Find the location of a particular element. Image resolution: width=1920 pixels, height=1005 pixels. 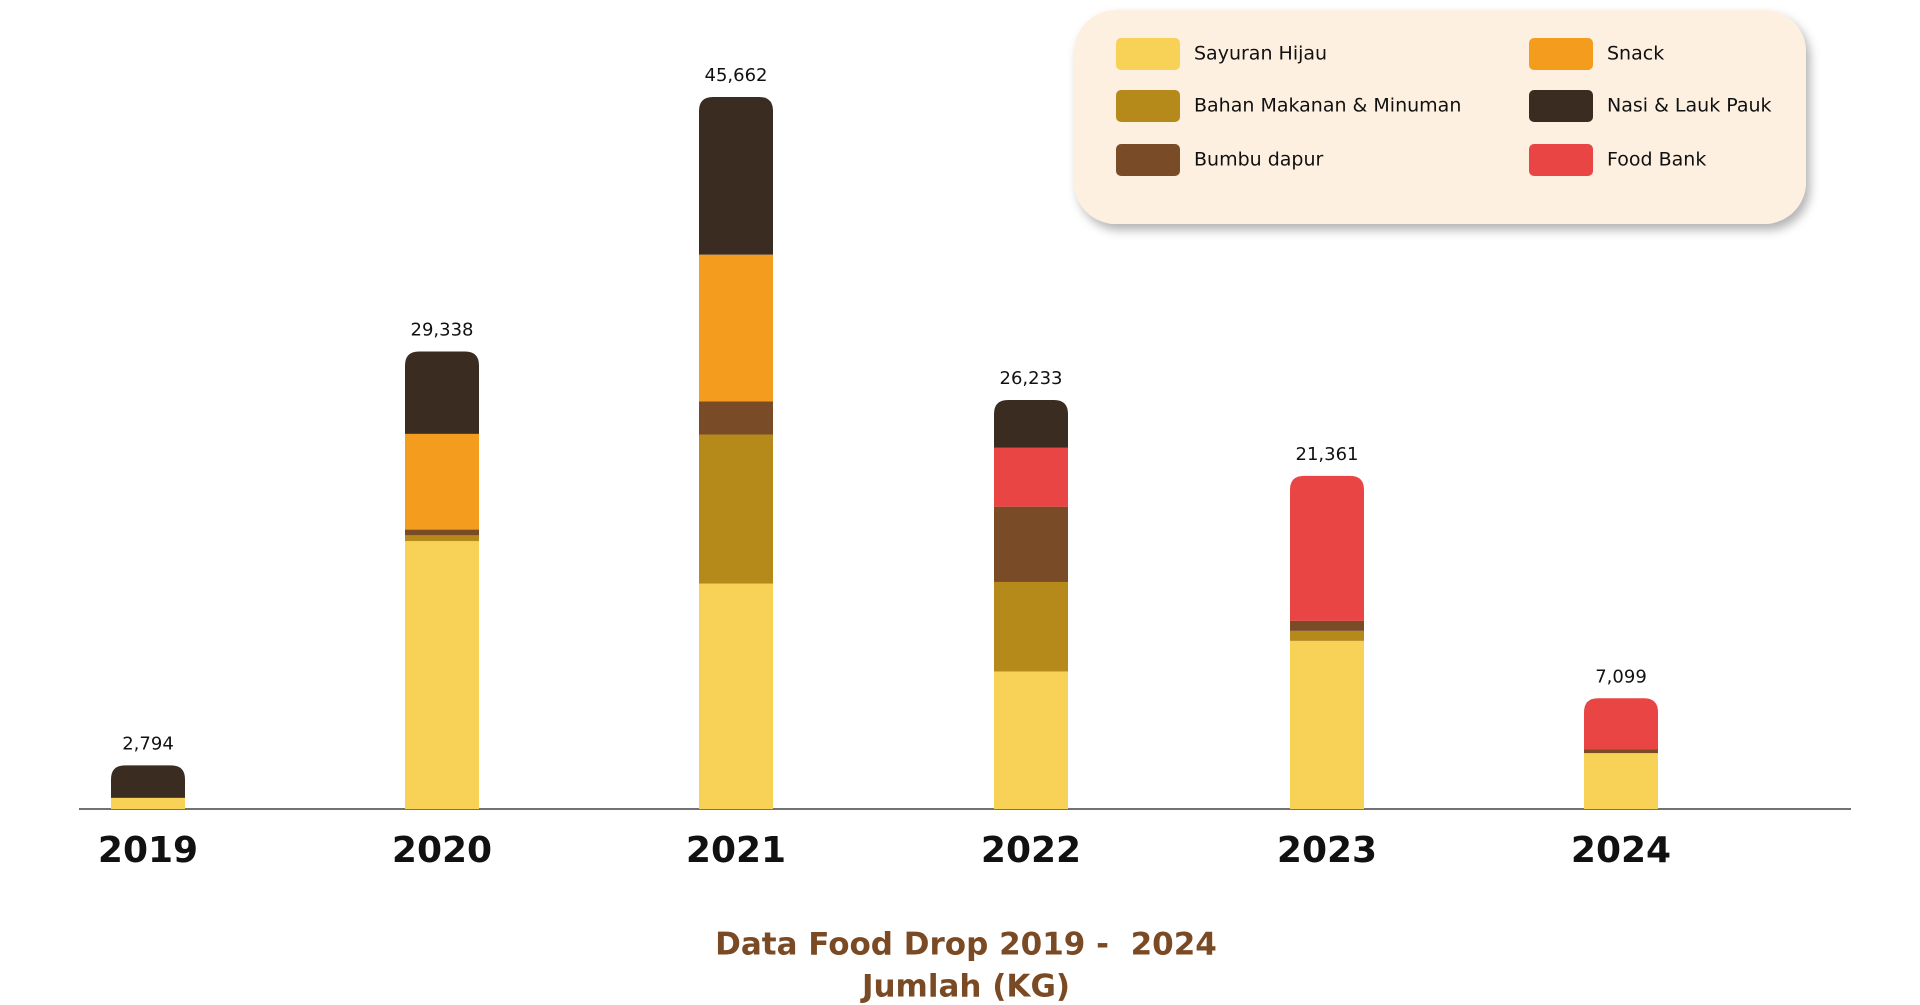

total-label: 7,099 is located at coordinates (1621, 676).